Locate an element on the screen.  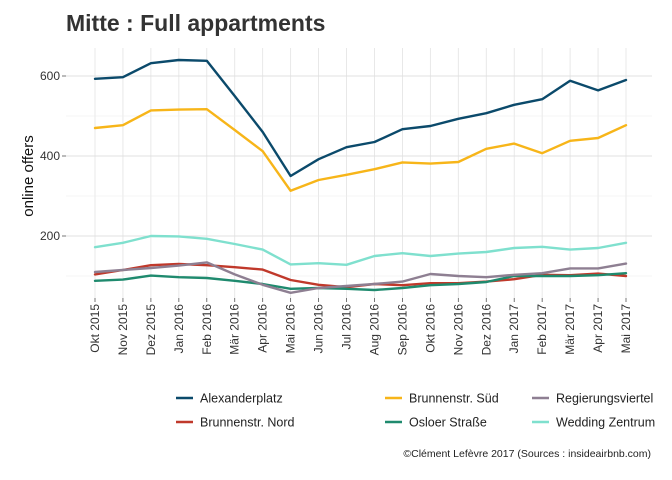
x-tick-label: Dez 2015 is located at coordinates (151, 330).